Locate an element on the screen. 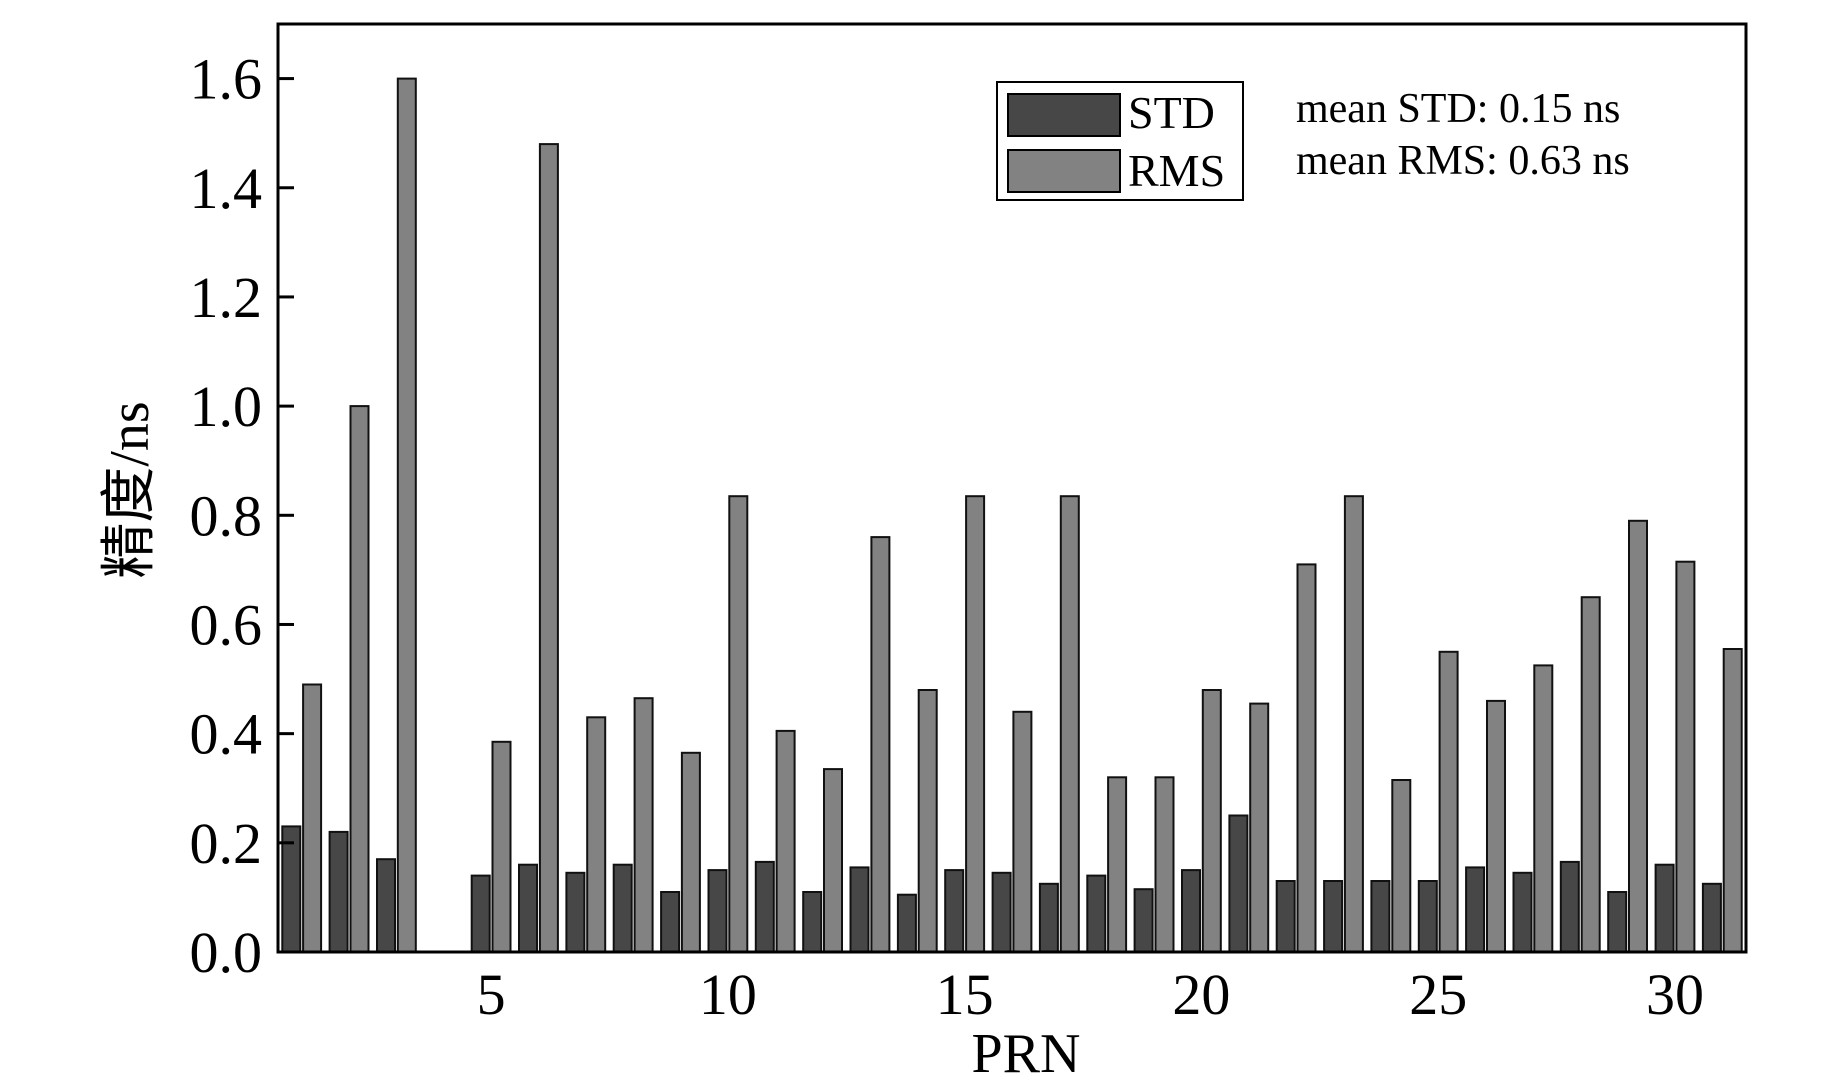  y-tick-label: 0.4 is located at coordinates (226, 734).